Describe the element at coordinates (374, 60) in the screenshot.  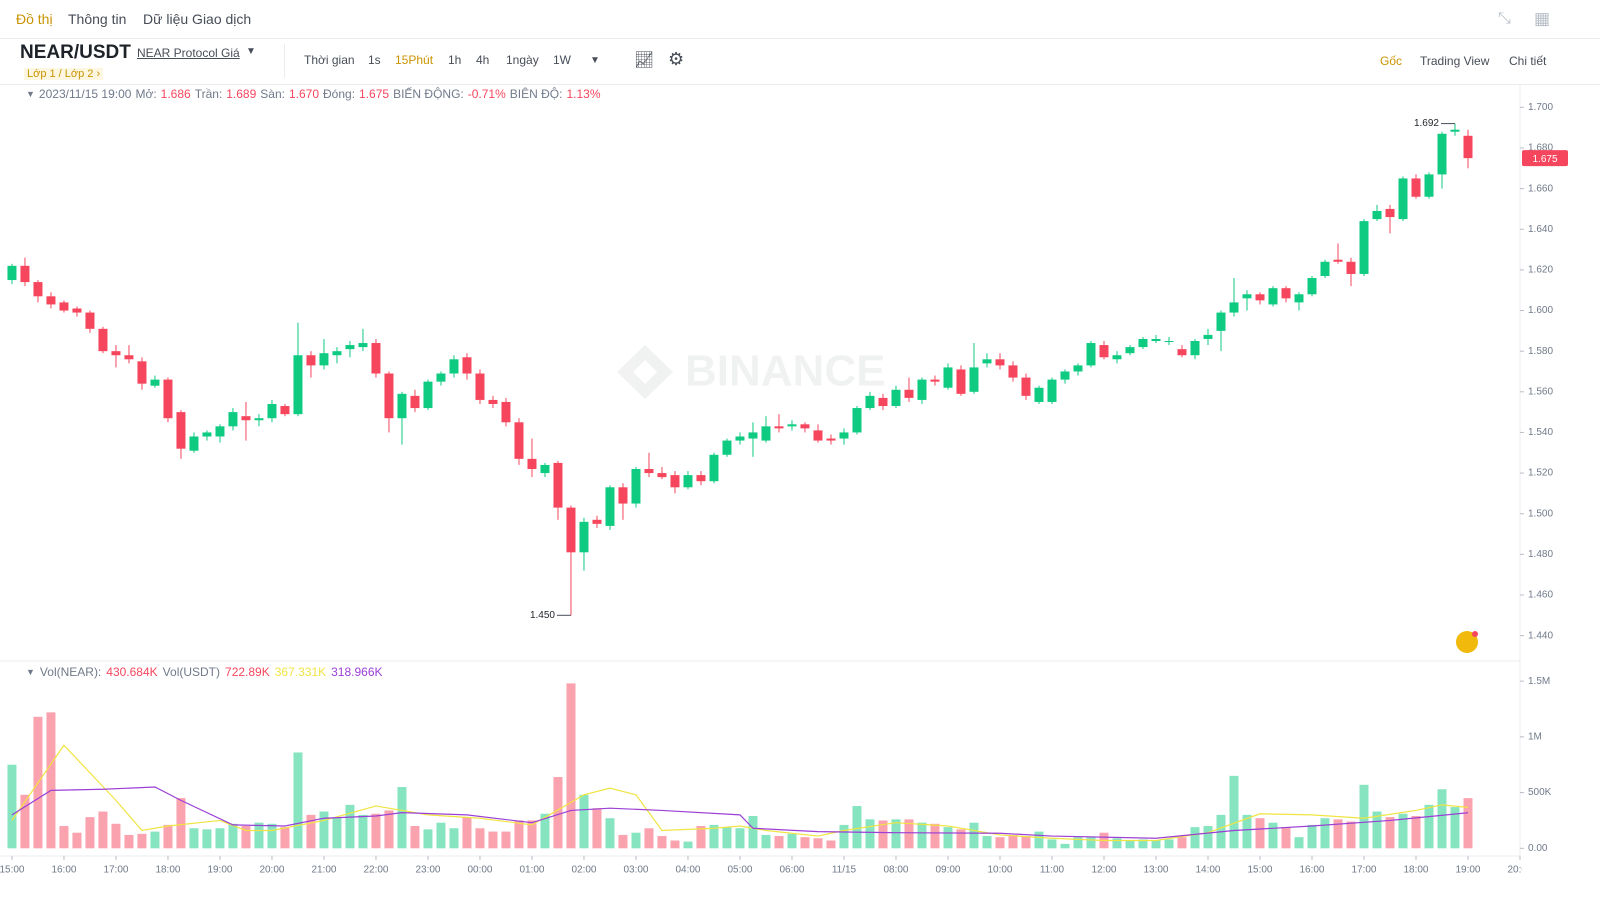
I see `interval: 1s` at that location.